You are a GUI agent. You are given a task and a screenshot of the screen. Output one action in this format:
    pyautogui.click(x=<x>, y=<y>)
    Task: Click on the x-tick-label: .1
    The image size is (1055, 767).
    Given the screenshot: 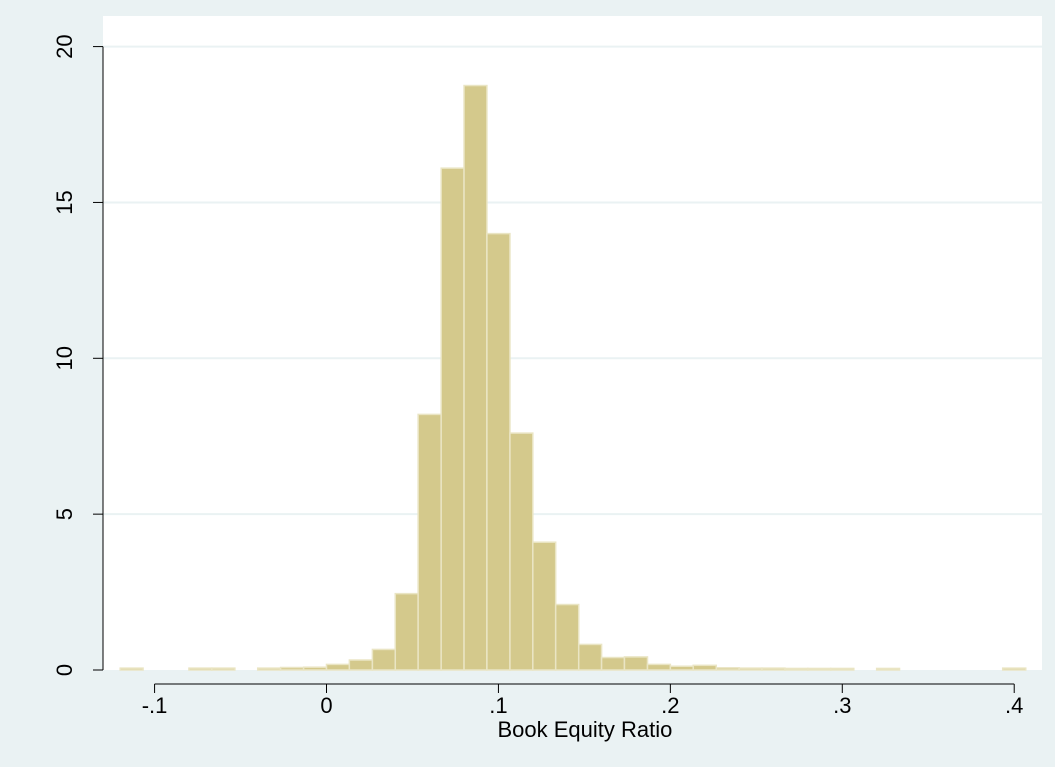 What is the action you would take?
    pyautogui.click(x=498, y=705)
    